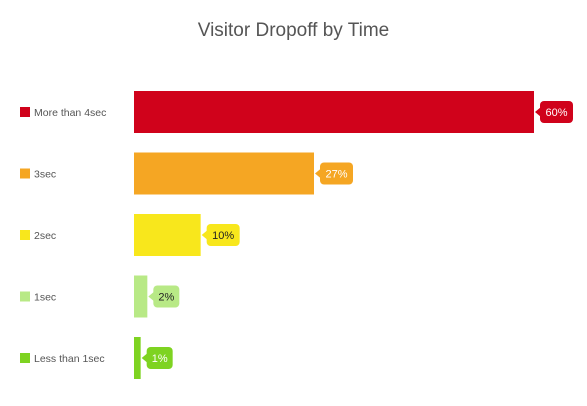 This screenshot has height=406, width=587. Describe the element at coordinates (70, 113) in the screenshot. I see `category-label: More than 4sec` at that location.